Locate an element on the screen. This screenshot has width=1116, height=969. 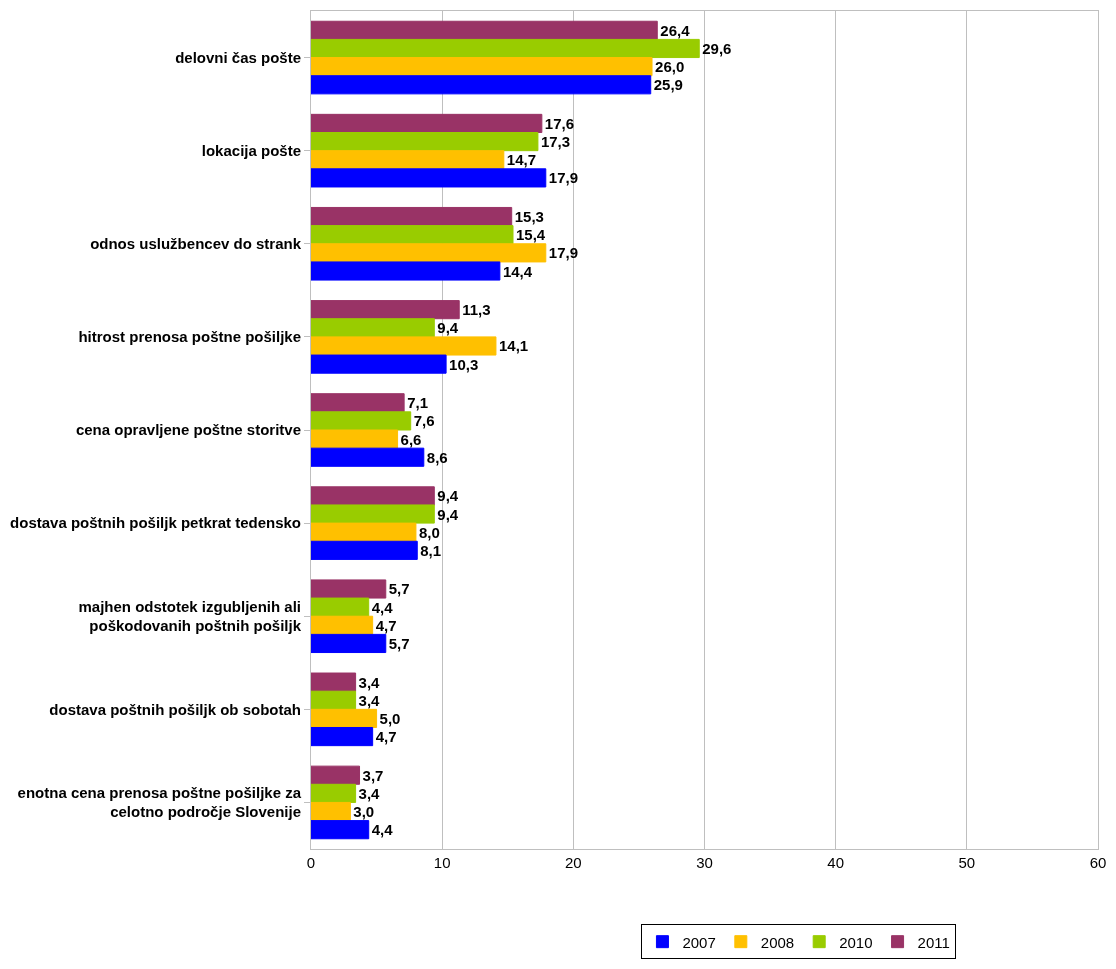
data-label: 25,9 is located at coordinates (668, 85).